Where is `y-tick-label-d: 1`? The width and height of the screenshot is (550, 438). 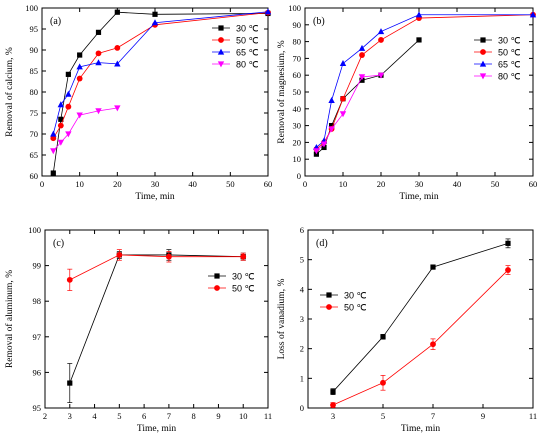 y-tick-label-d: 1 is located at coordinates (302, 378).